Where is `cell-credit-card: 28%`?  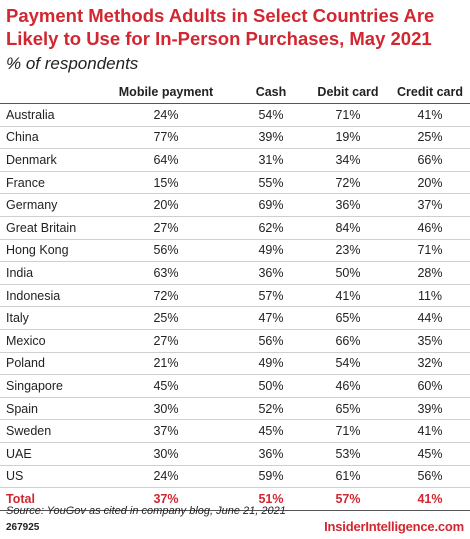
cell-credit-card: 28% is located at coordinates (430, 273).